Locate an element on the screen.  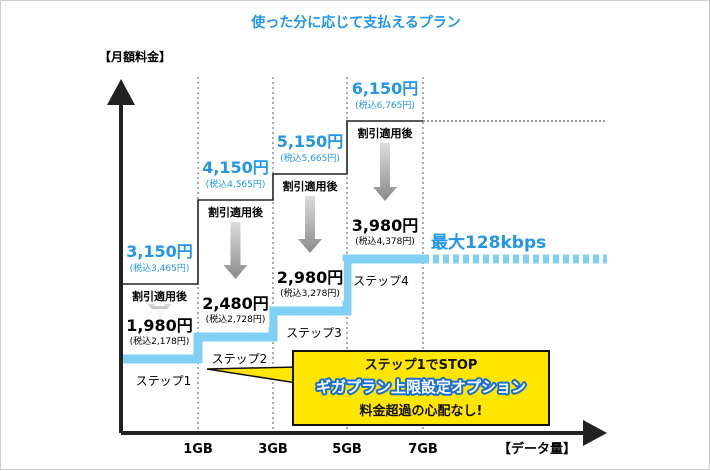
step-3-discount-bg is located at coordinates (310, 281).